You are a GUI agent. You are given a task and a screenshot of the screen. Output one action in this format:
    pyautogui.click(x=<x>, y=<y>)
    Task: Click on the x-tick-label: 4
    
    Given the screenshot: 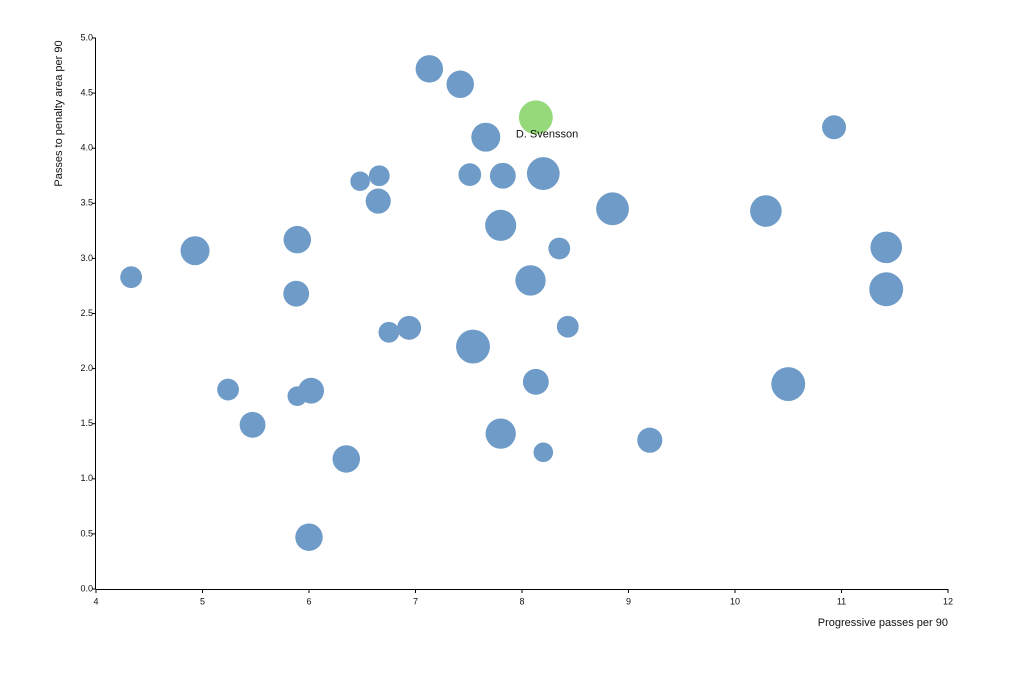 What is the action you would take?
    pyautogui.click(x=95, y=601)
    